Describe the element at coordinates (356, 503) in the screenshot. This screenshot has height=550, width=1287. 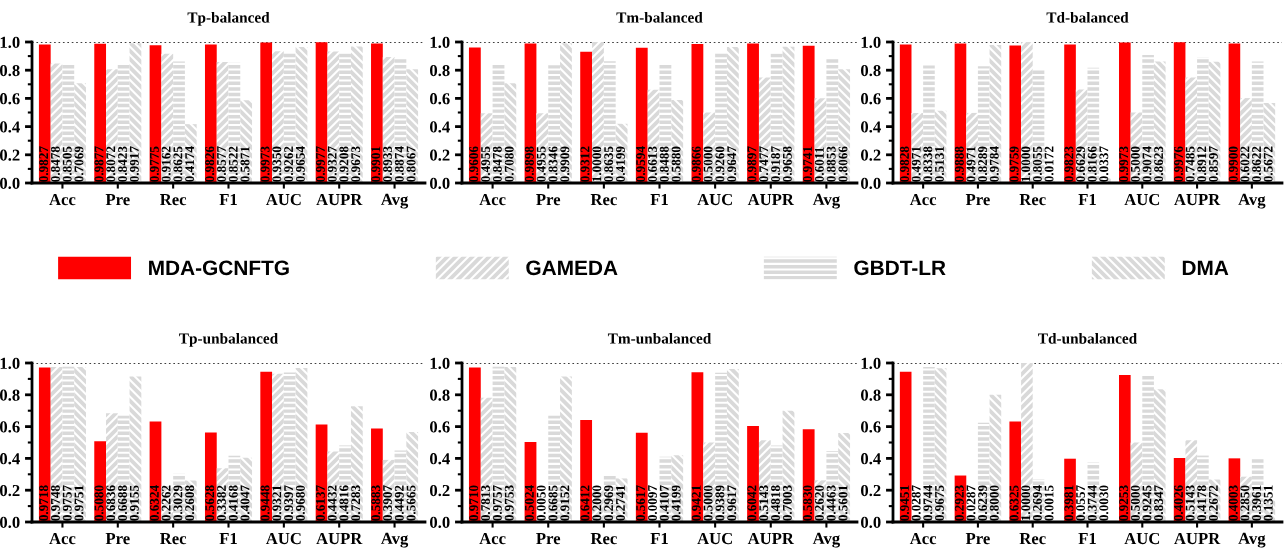
I see `data-label: 0.7283` at that location.